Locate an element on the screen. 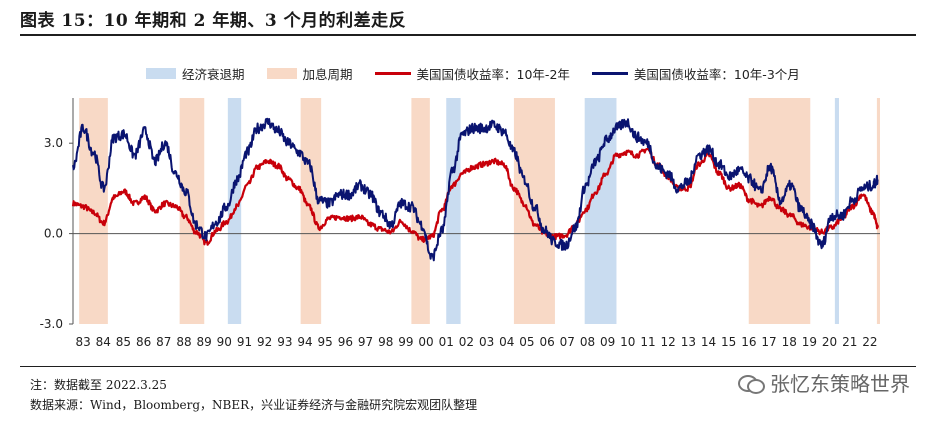  legend-hiking: 加息周期 is located at coordinates (309, 73).